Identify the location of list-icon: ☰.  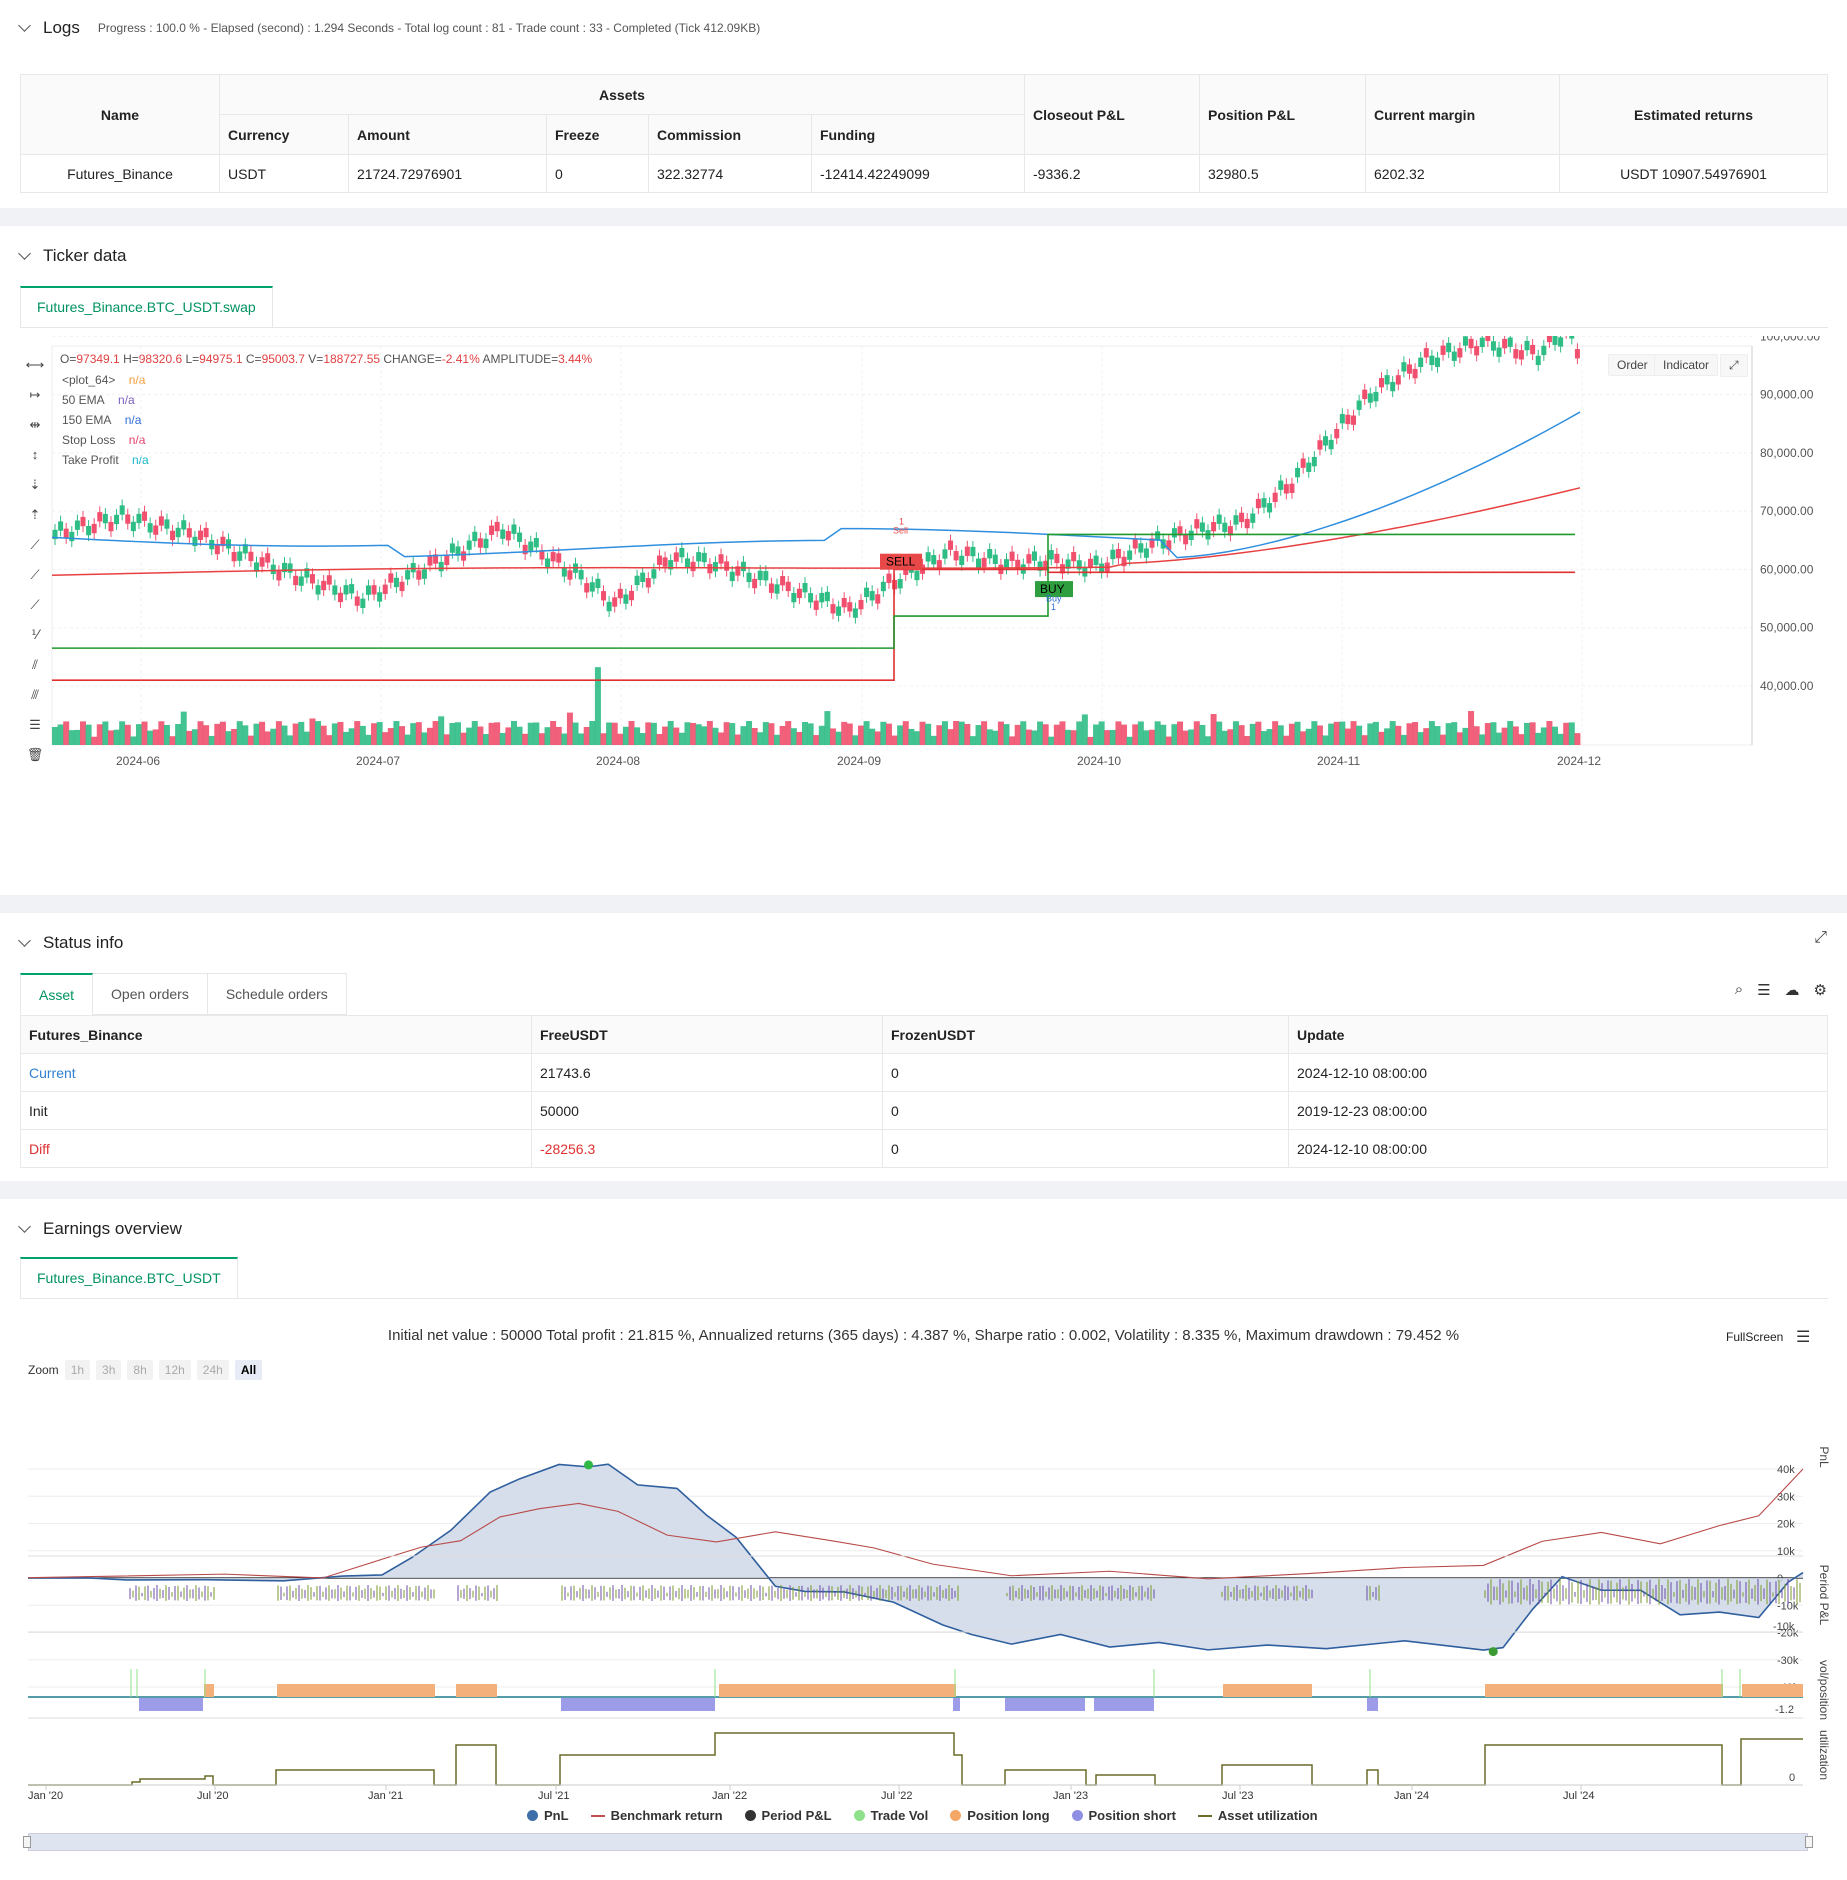
(1764, 990).